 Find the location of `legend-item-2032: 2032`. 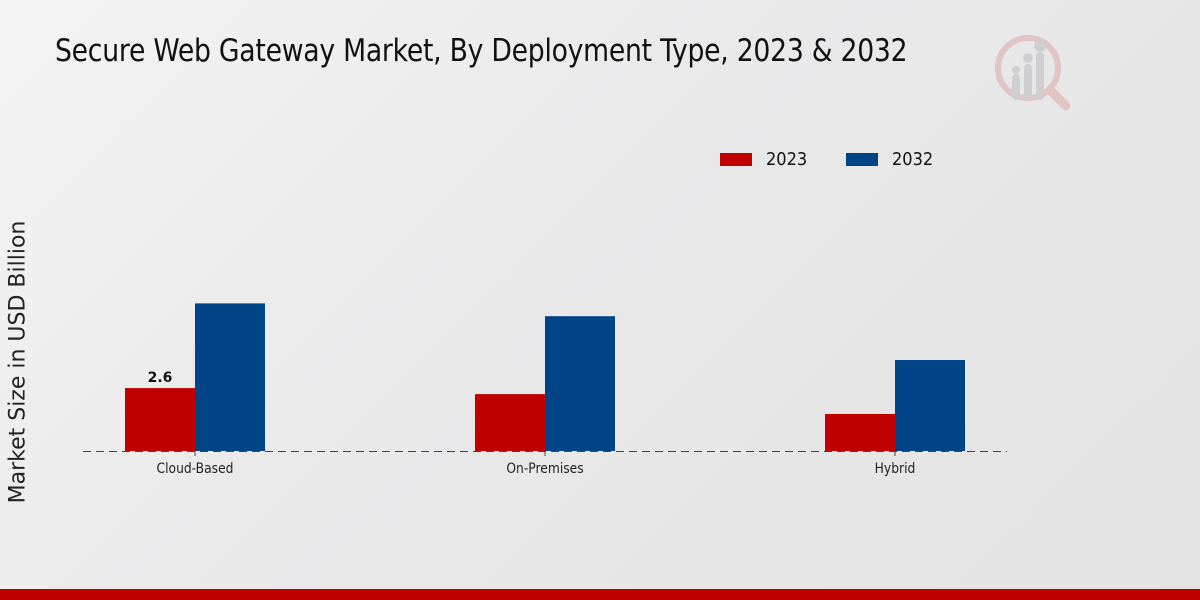

legend-item-2032: 2032 is located at coordinates (891, 159).